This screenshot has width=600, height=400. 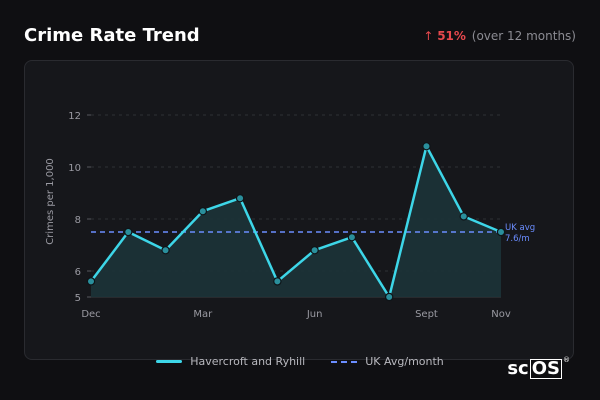 I want to click on legend-item-average: UK Avg/month, so click(x=387, y=361).